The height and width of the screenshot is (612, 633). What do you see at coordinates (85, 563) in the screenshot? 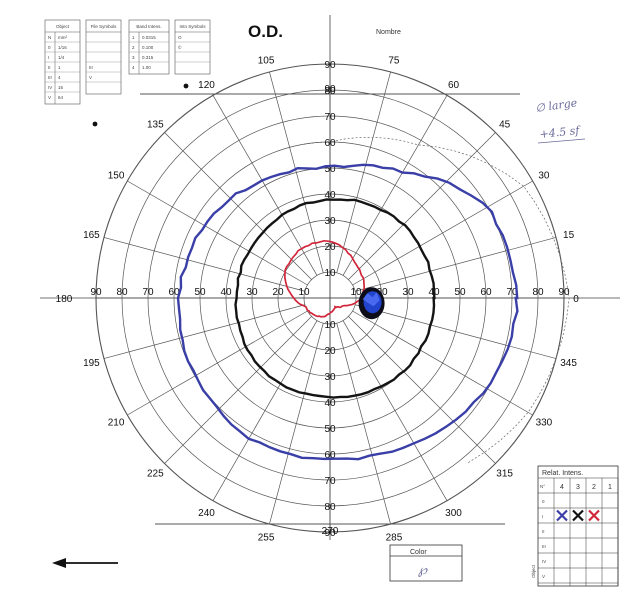
I see `left-arrow-icon` at bounding box center [85, 563].